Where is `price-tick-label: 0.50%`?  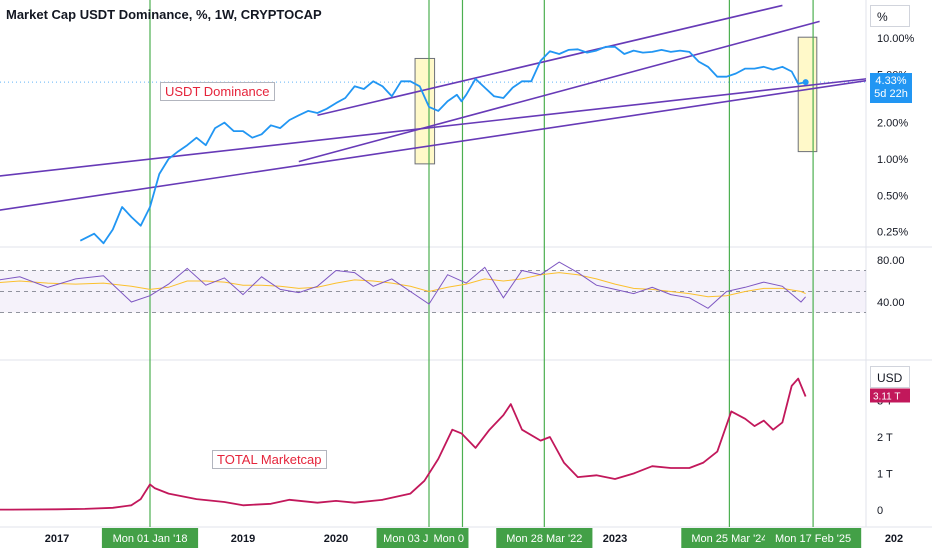 price-tick-label: 0.50% is located at coordinates (892, 196).